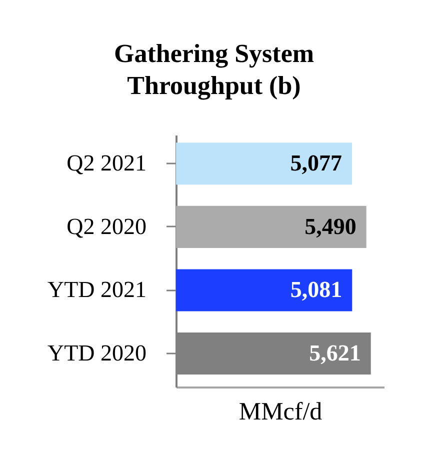  I want to click on data-label: 5,081, so click(316, 289).